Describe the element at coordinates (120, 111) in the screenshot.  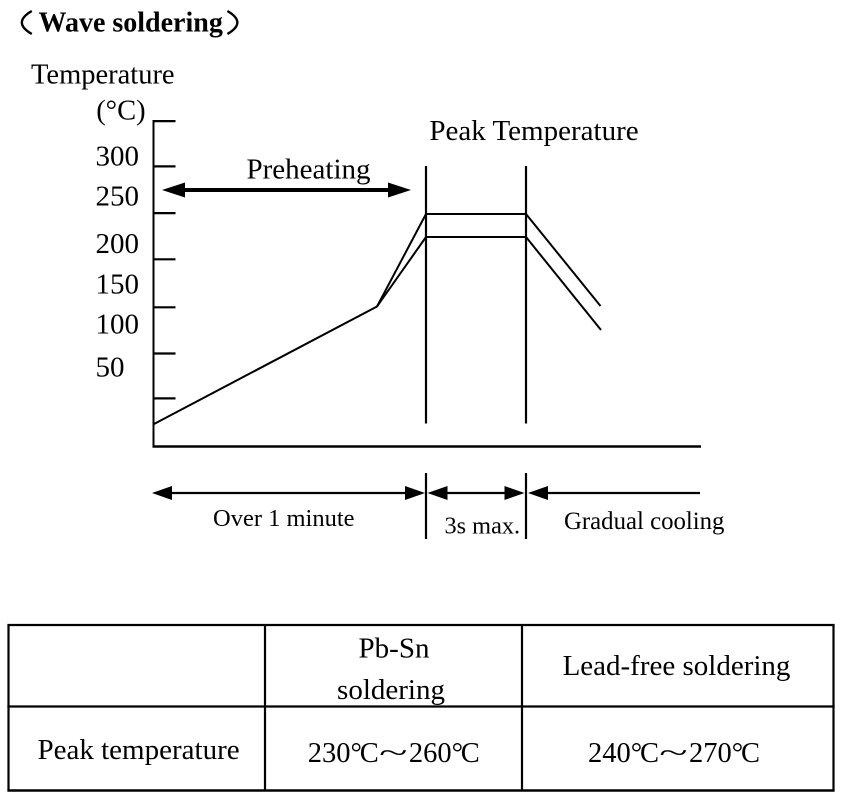
I see `svg-text: (°C)` at that location.